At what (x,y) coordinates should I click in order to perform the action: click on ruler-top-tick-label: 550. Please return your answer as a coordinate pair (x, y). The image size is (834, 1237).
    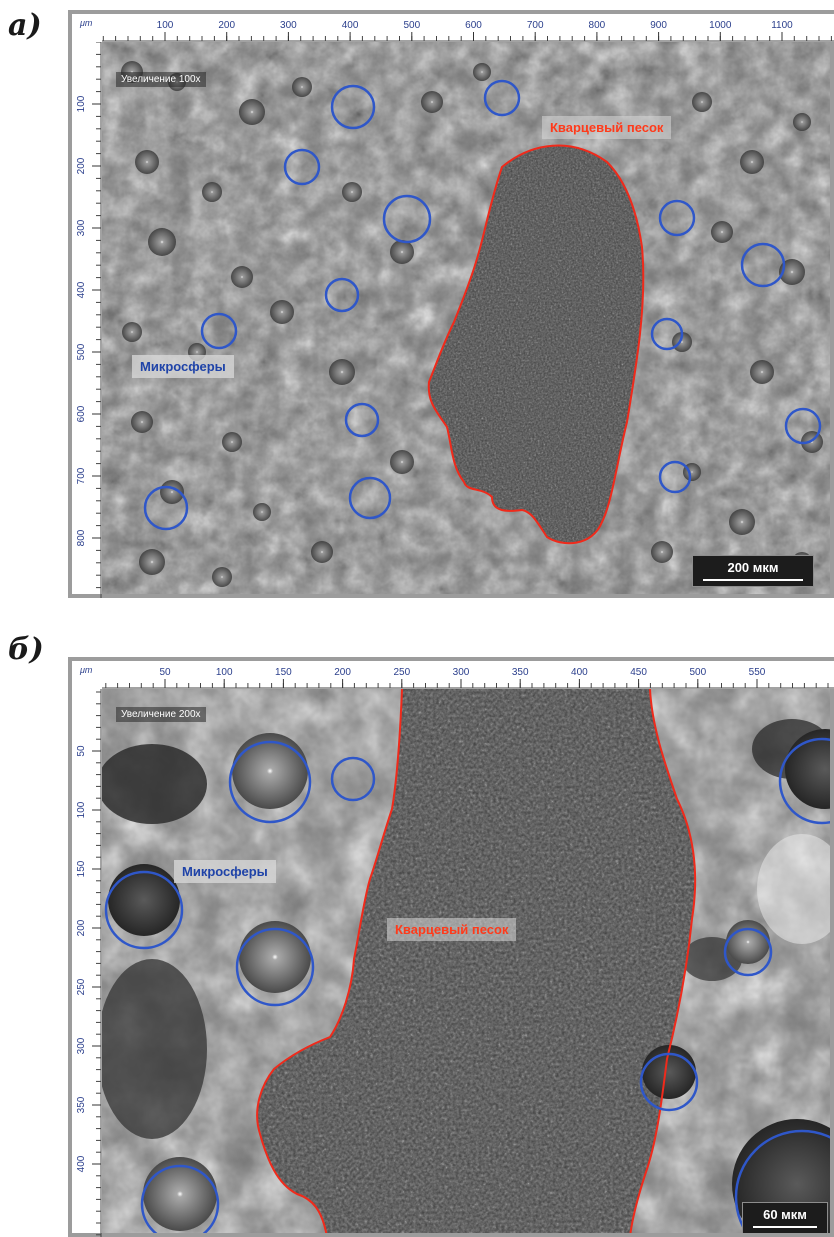
    Looking at the image, I should click on (757, 672).